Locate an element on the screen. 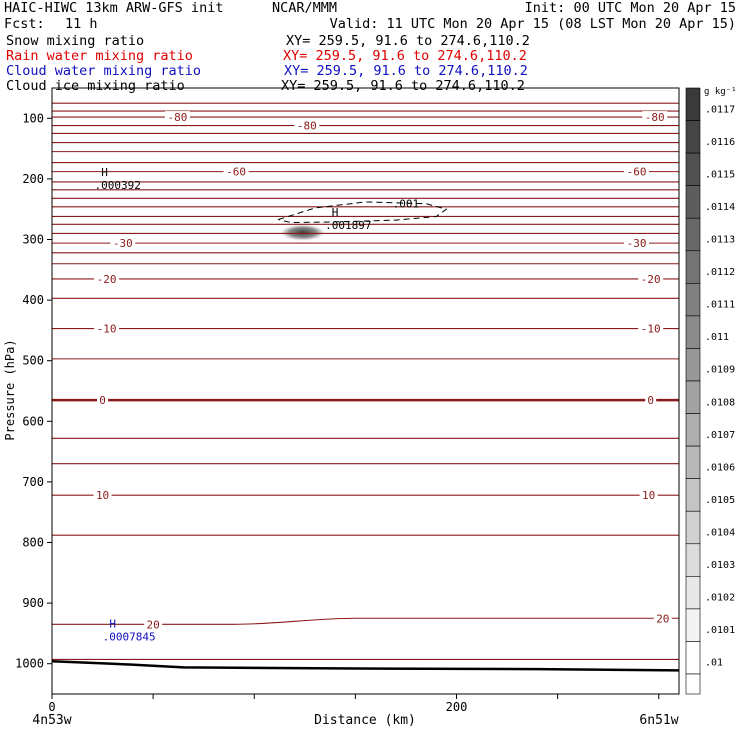  org-label: NCAR/MMM is located at coordinates (305, 8).